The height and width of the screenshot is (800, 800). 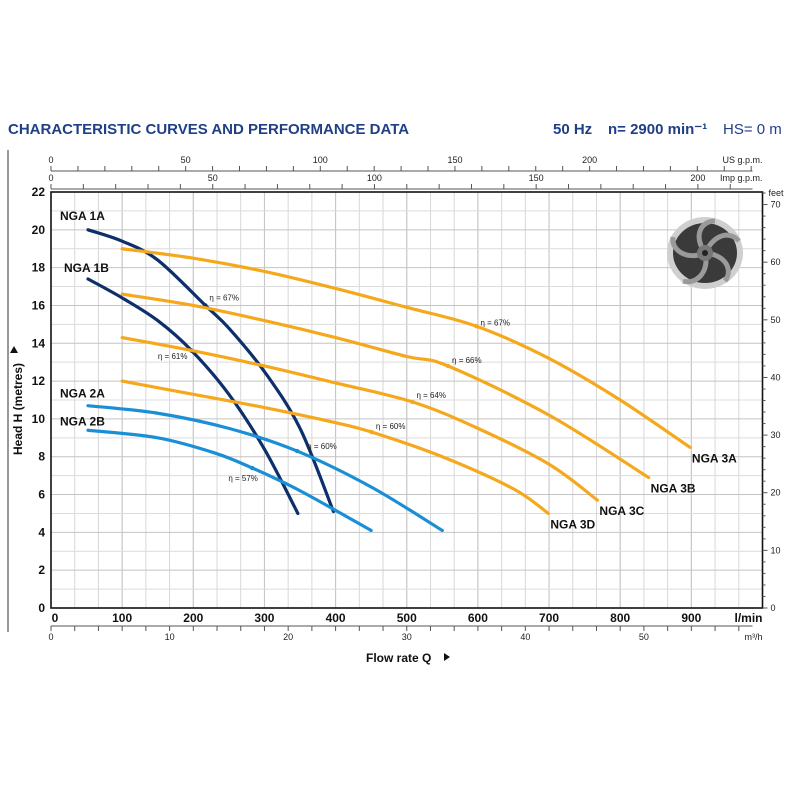 What do you see at coordinates (320, 160) in the screenshot?
I see `us-gpm-axis-tick-label: 100` at bounding box center [320, 160].